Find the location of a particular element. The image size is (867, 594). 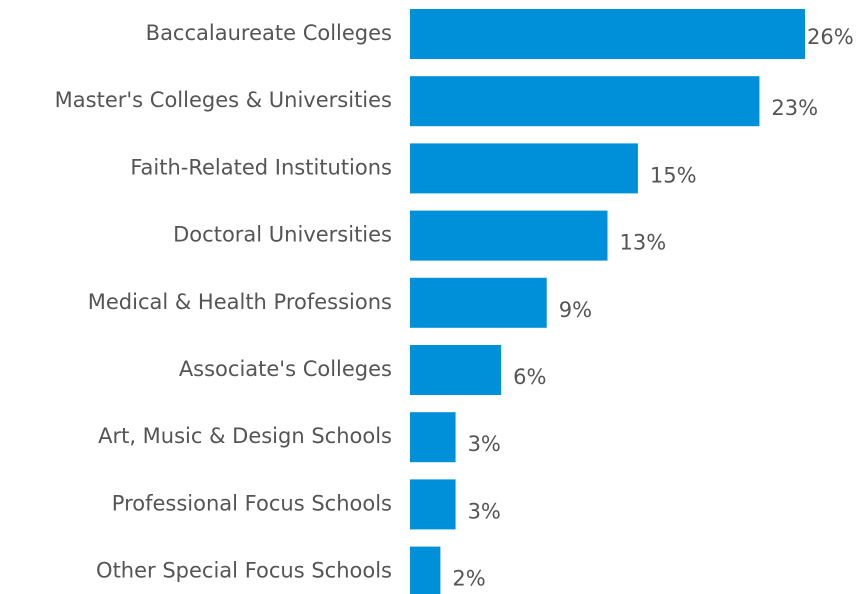

category-label: Doctoral Universities is located at coordinates (282, 235).